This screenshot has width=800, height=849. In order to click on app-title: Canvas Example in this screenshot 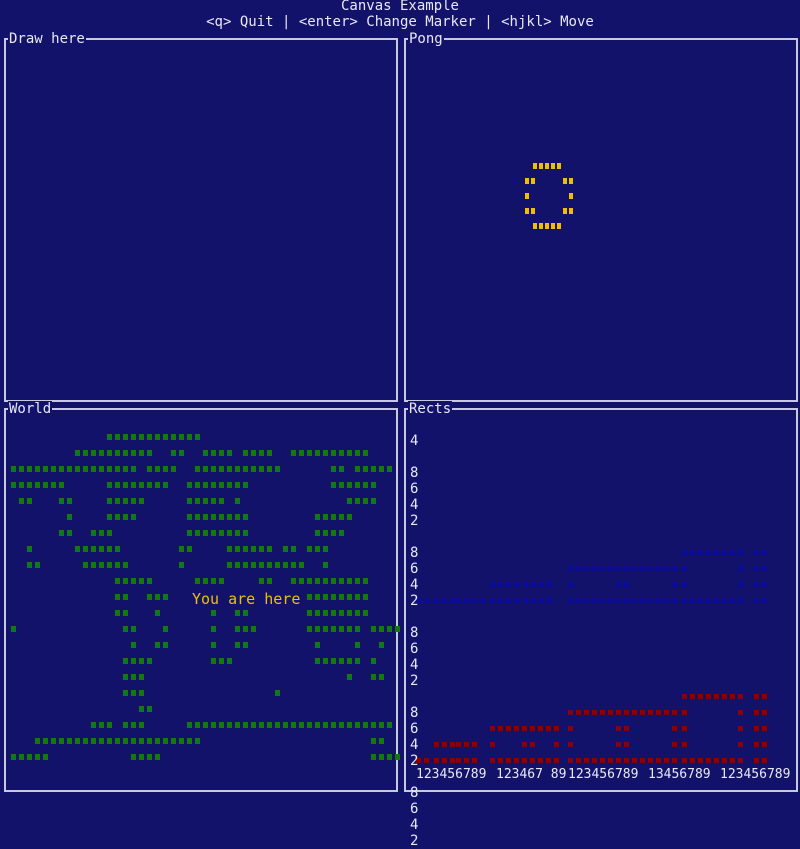, I will do `click(399, 7)`.